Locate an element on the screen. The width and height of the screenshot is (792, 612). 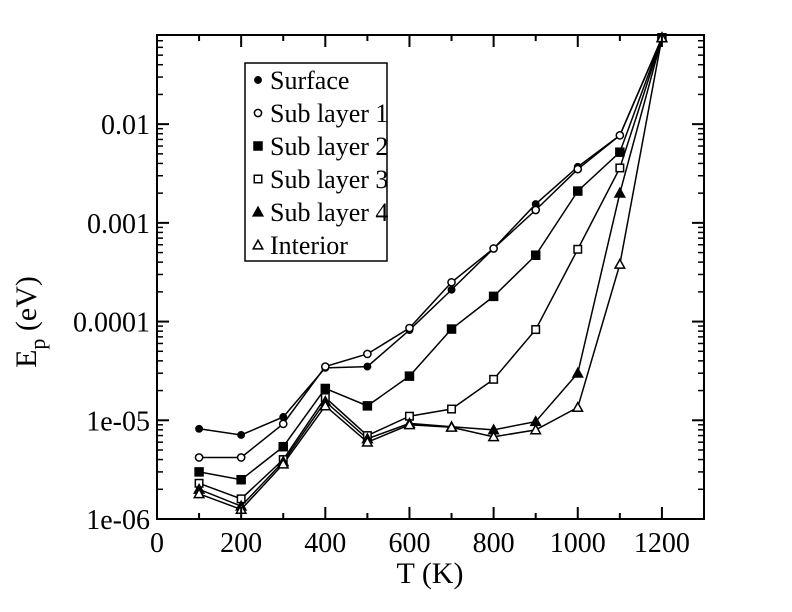
y-tick-label: 1e-05 is located at coordinates (118, 421).